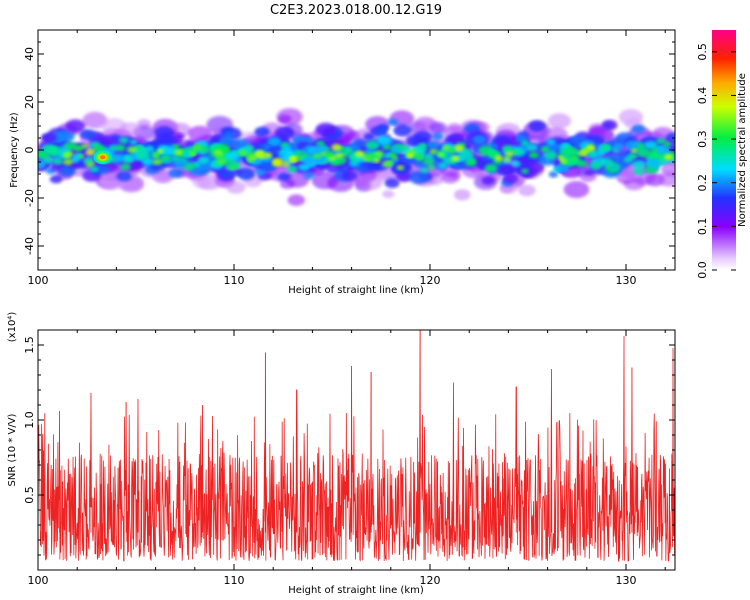 Image resolution: width=750 pixels, height=600 pixels. I want to click on x-tick-label: 130, so click(626, 280).